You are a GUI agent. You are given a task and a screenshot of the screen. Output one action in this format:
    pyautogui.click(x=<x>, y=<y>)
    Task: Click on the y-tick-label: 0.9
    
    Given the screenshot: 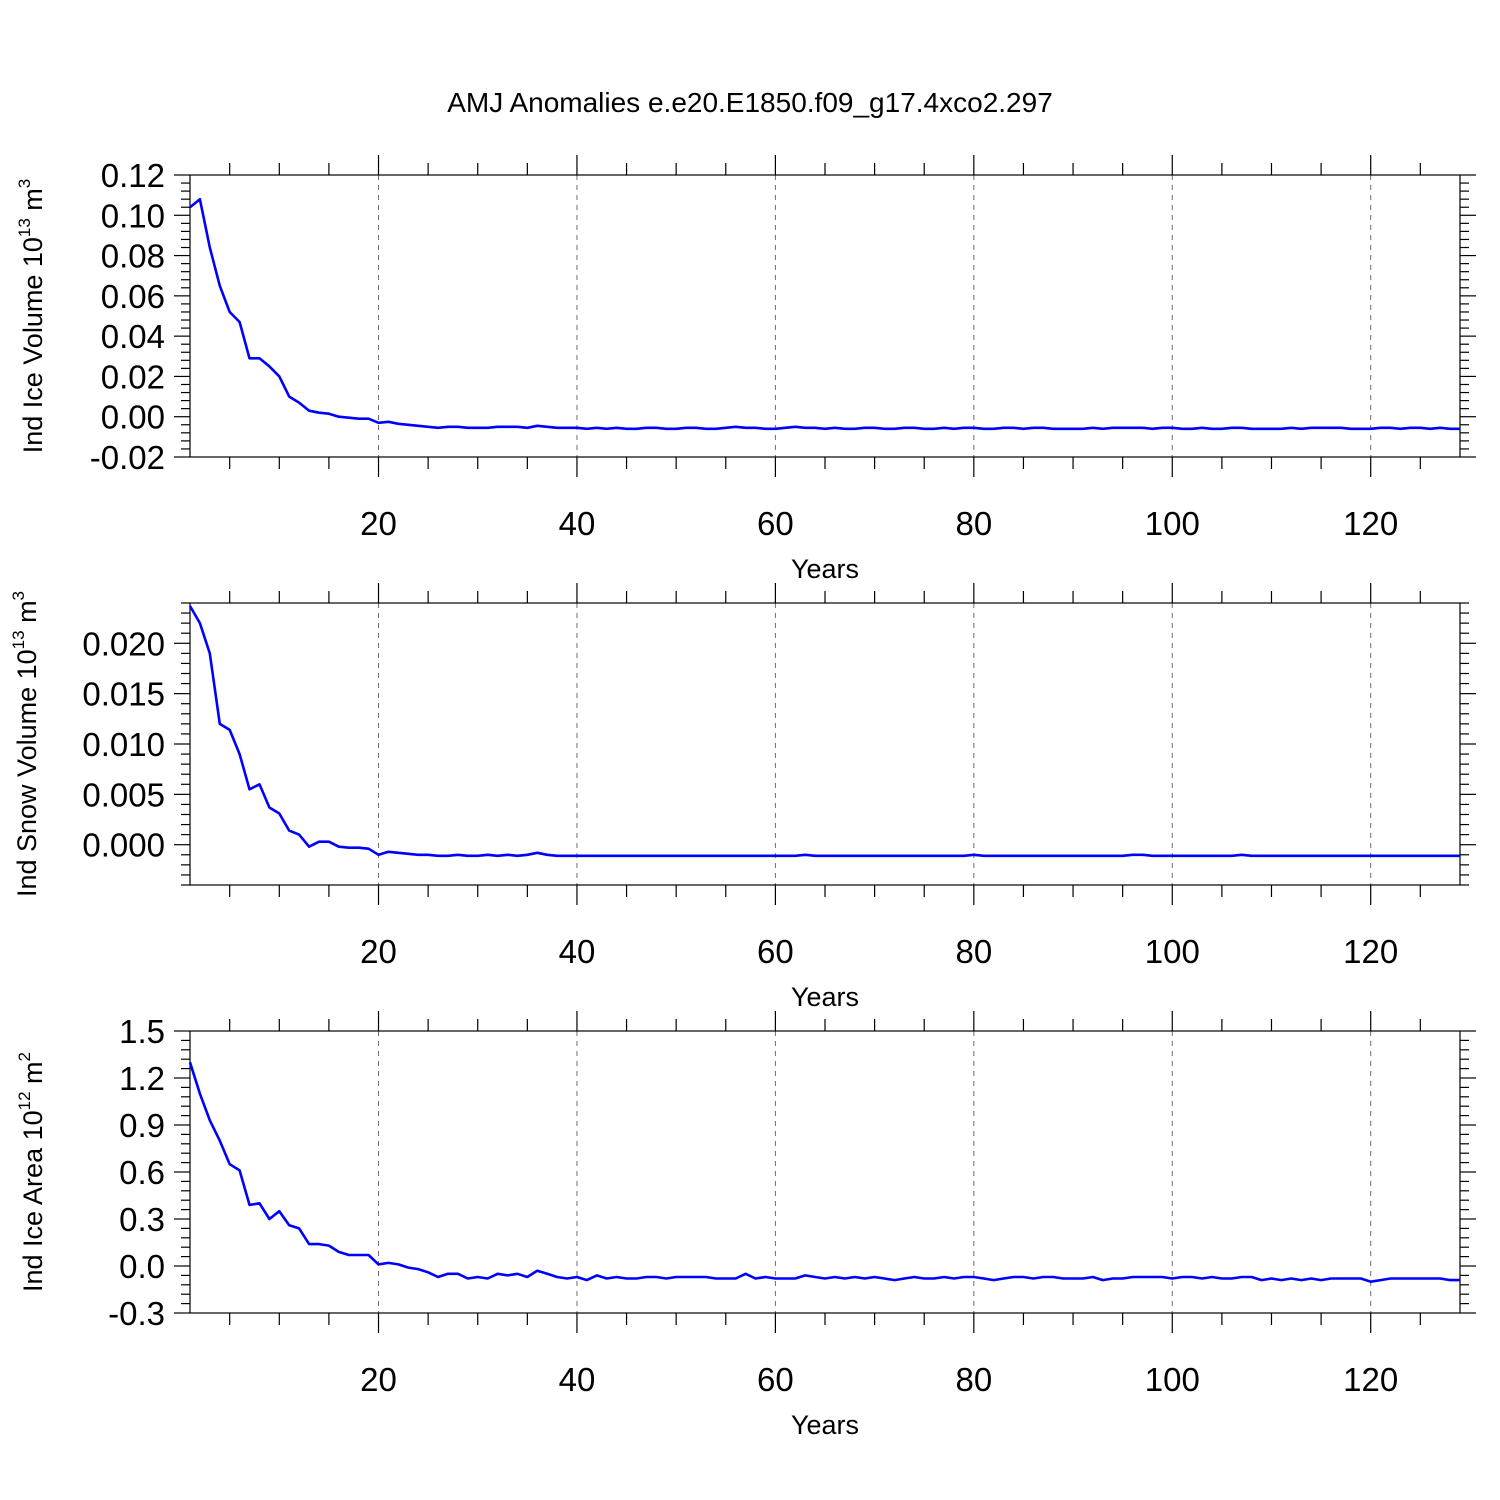 What is the action you would take?
    pyautogui.click(x=142, y=1125)
    